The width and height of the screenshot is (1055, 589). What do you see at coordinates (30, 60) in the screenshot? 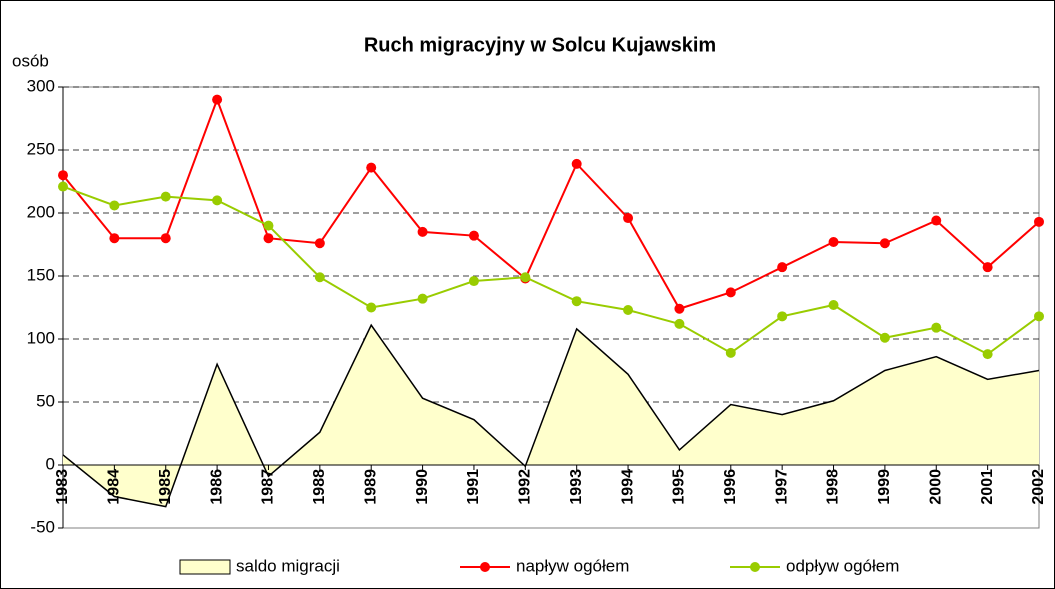
I see `y-axis-label: osób` at bounding box center [30, 60].